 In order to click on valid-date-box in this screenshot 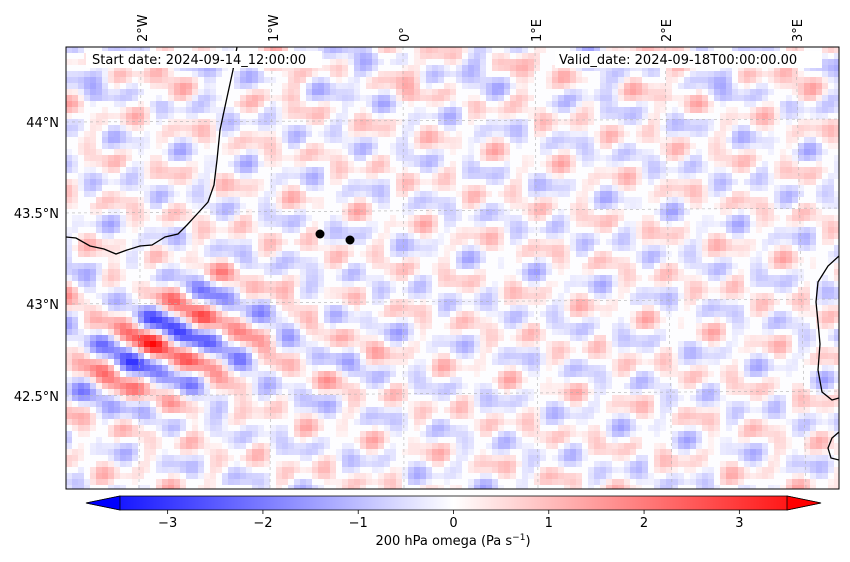, I will do `click(688, 59)`.